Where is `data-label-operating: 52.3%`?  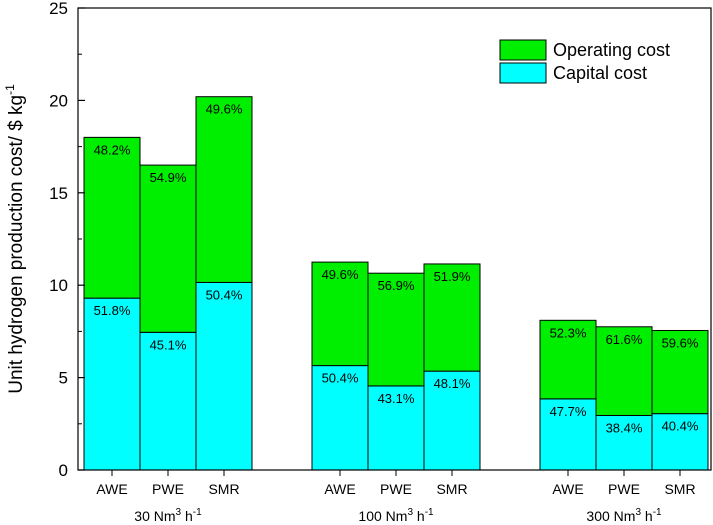
data-label-operating: 52.3% is located at coordinates (568, 332).